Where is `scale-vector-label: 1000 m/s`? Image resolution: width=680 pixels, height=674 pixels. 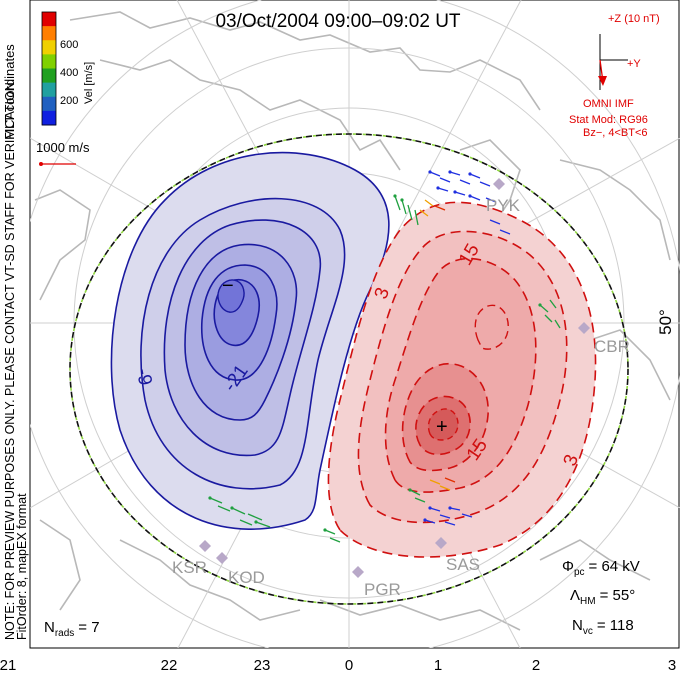 scale-vector-label: 1000 m/s is located at coordinates (63, 147).